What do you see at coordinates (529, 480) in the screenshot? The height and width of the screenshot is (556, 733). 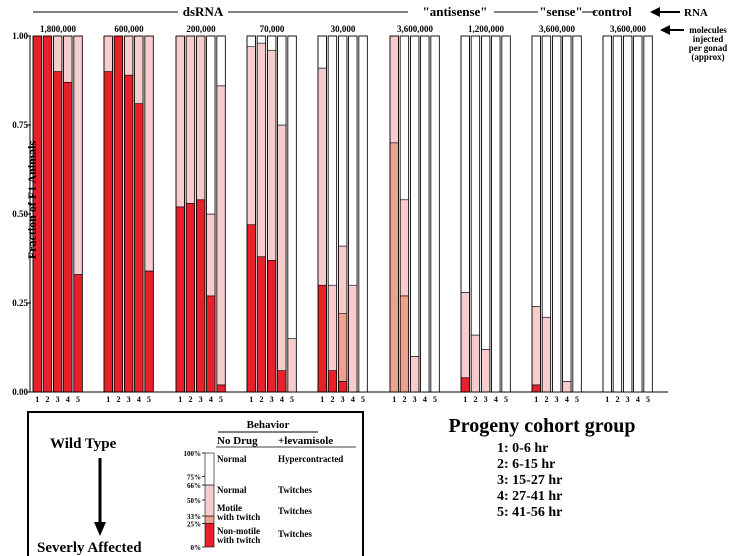 I see `cohort-item: 3: 15-27 hr` at bounding box center [529, 480].